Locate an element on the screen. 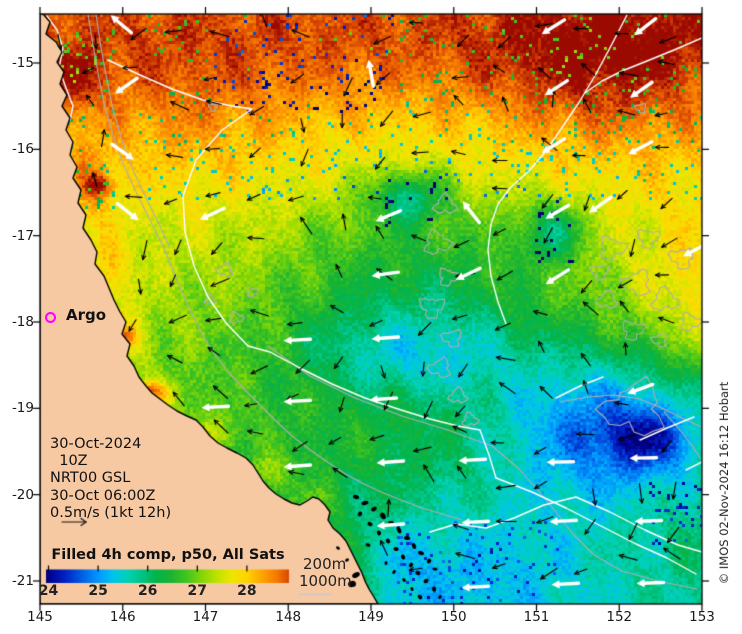  x-tick-label: 151 is located at coordinates (536, 617).